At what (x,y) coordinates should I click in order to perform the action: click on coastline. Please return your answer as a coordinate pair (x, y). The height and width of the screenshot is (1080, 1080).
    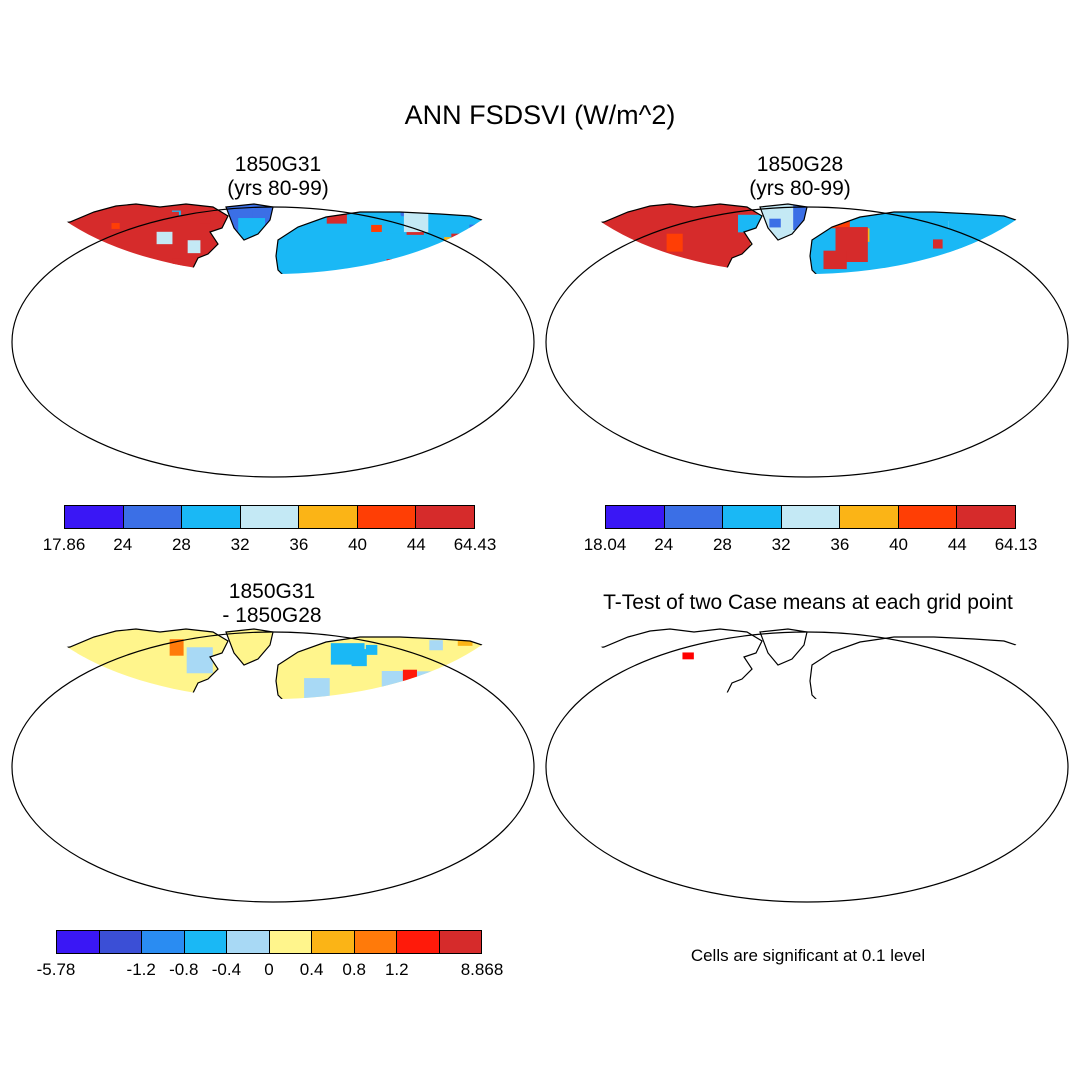
    Looking at the image, I should click on (783, 647).